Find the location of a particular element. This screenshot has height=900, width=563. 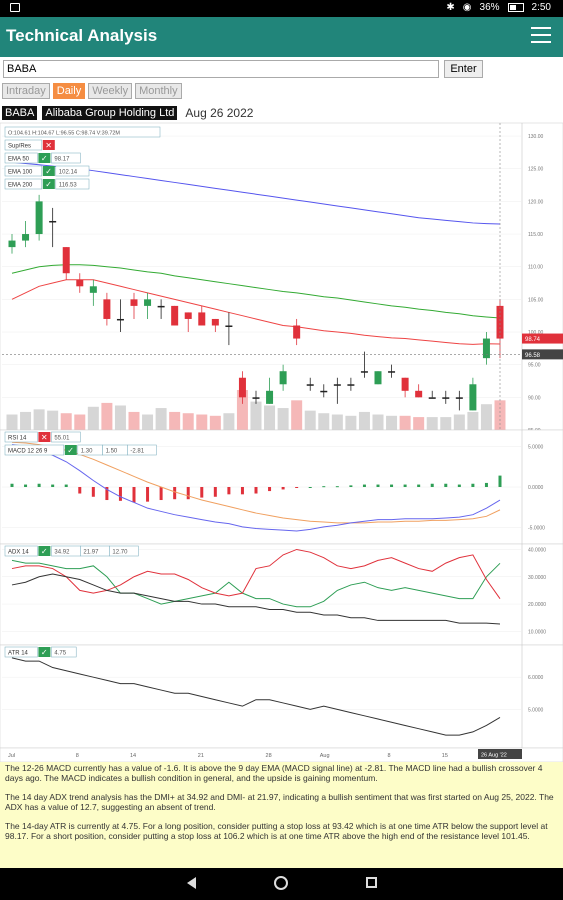

macd-legend-label: MACD 12 26 9 is located at coordinates (28, 452).